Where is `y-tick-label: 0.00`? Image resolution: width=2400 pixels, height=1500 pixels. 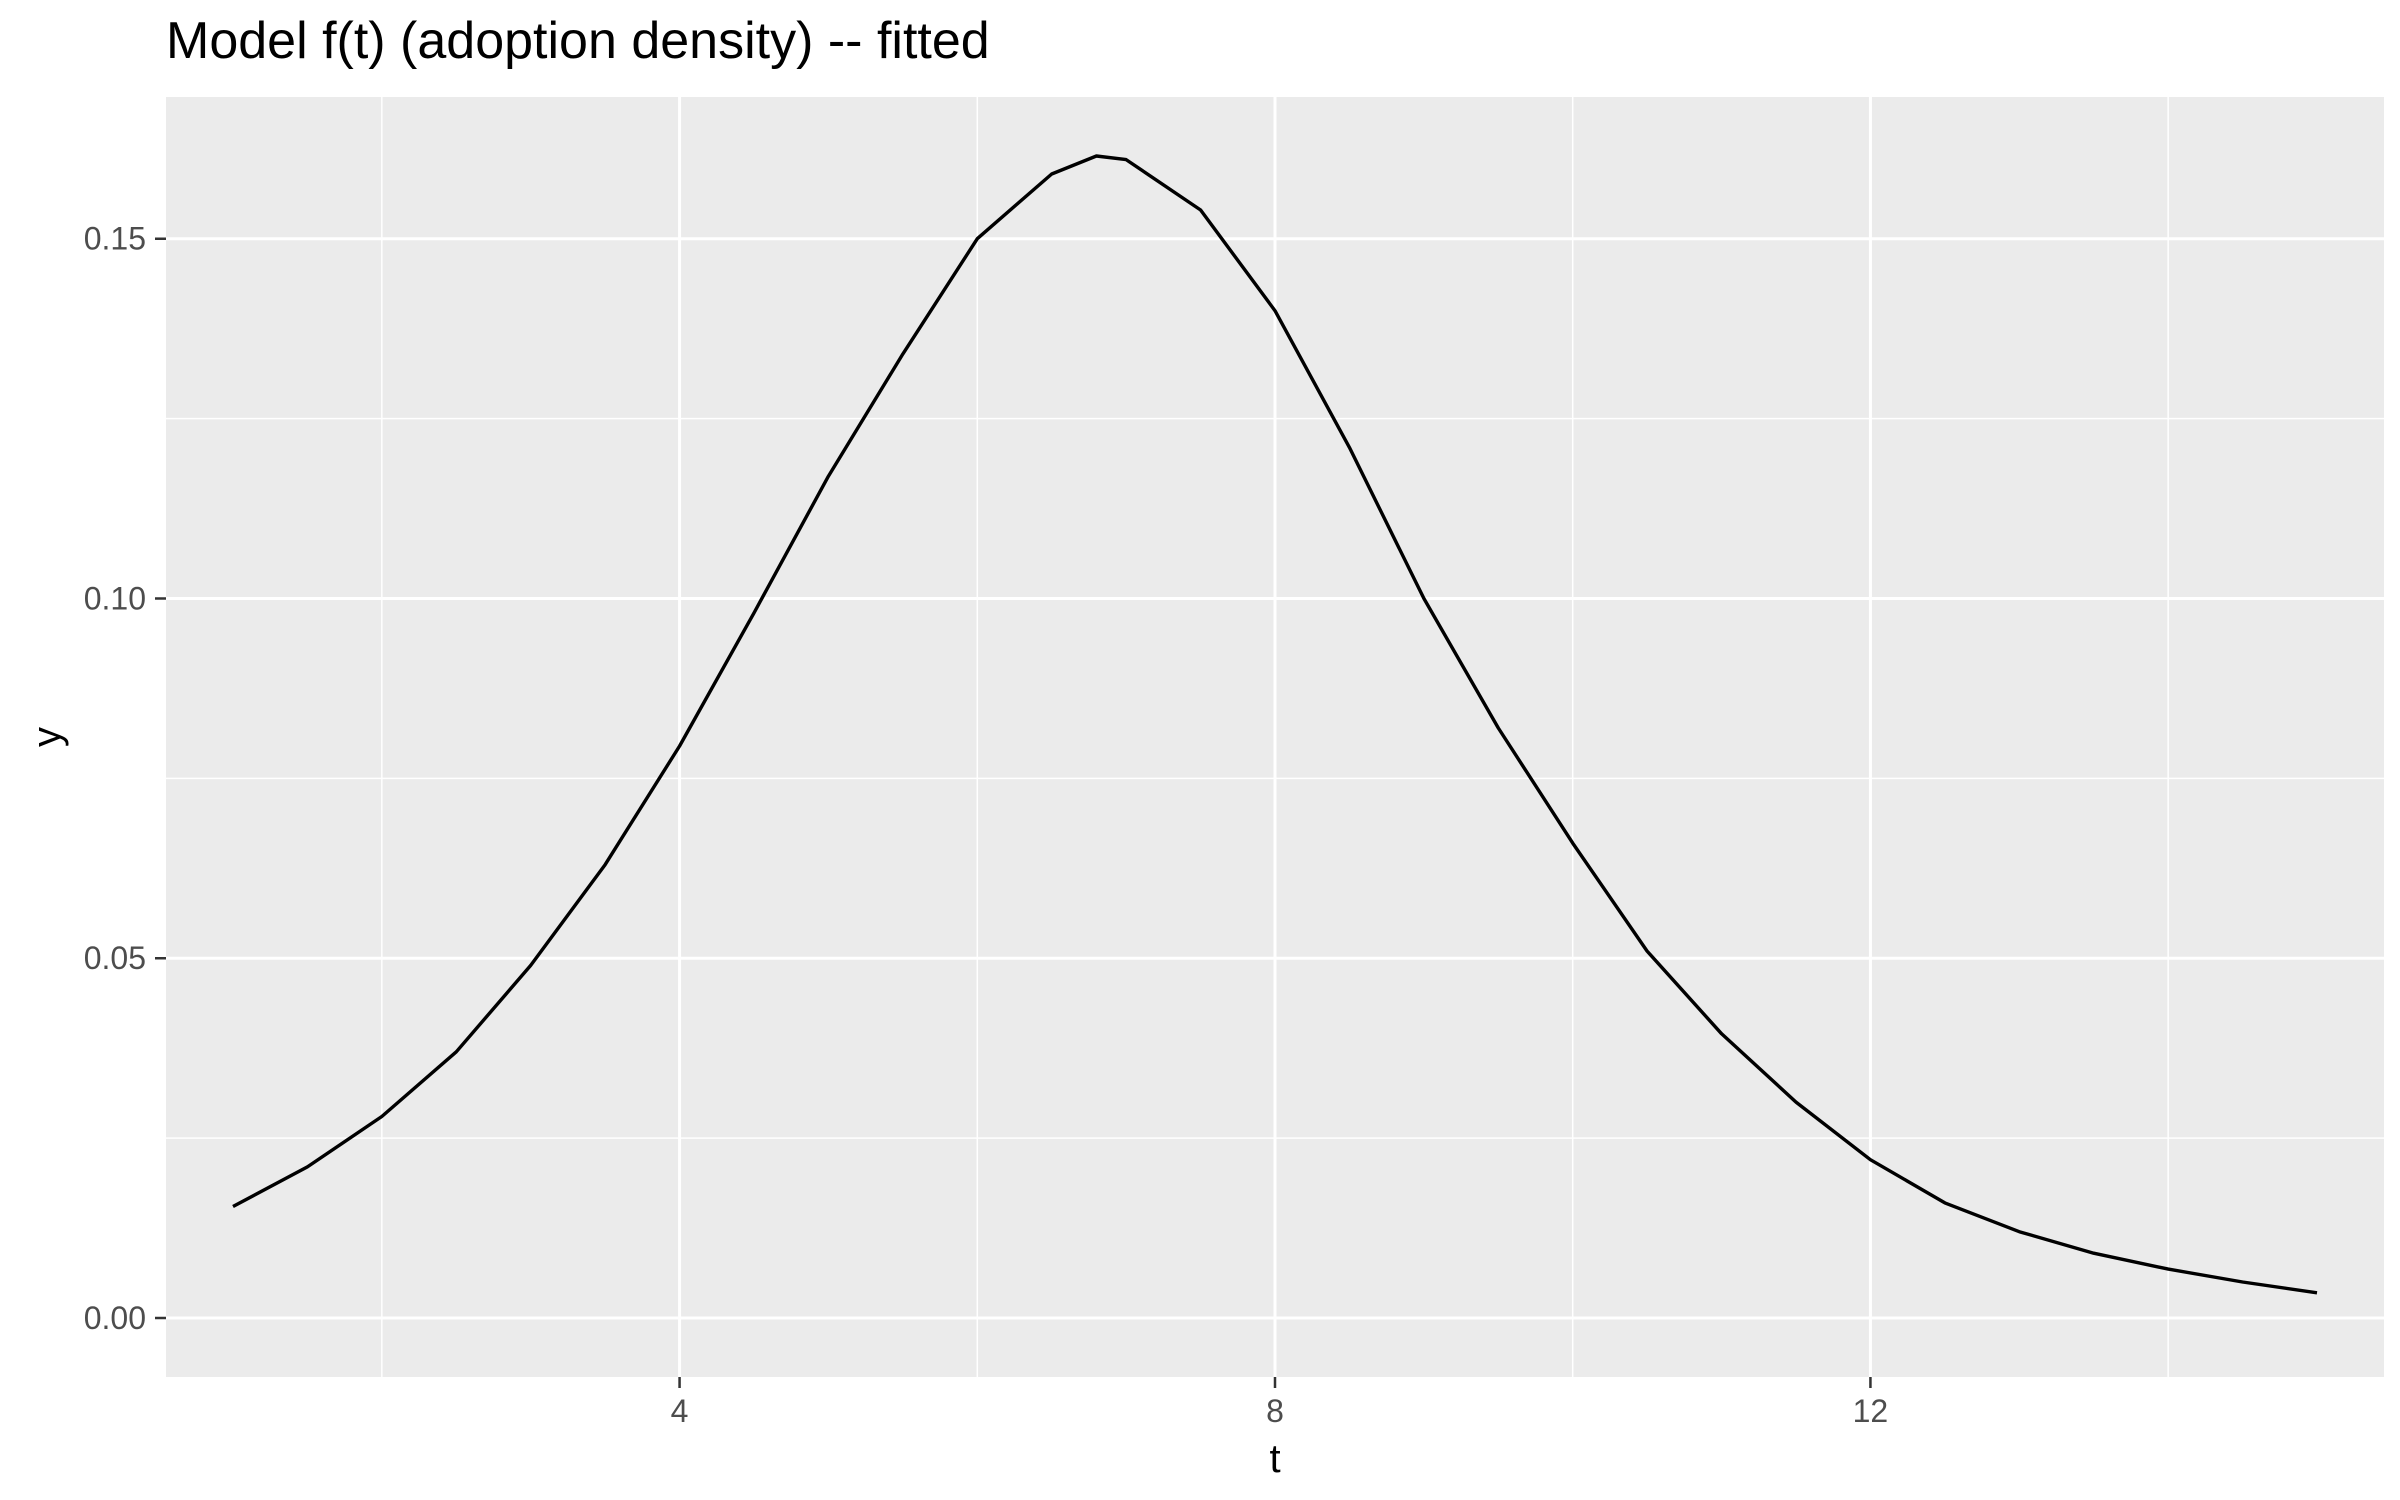 y-tick-label: 0.00 is located at coordinates (115, 1318).